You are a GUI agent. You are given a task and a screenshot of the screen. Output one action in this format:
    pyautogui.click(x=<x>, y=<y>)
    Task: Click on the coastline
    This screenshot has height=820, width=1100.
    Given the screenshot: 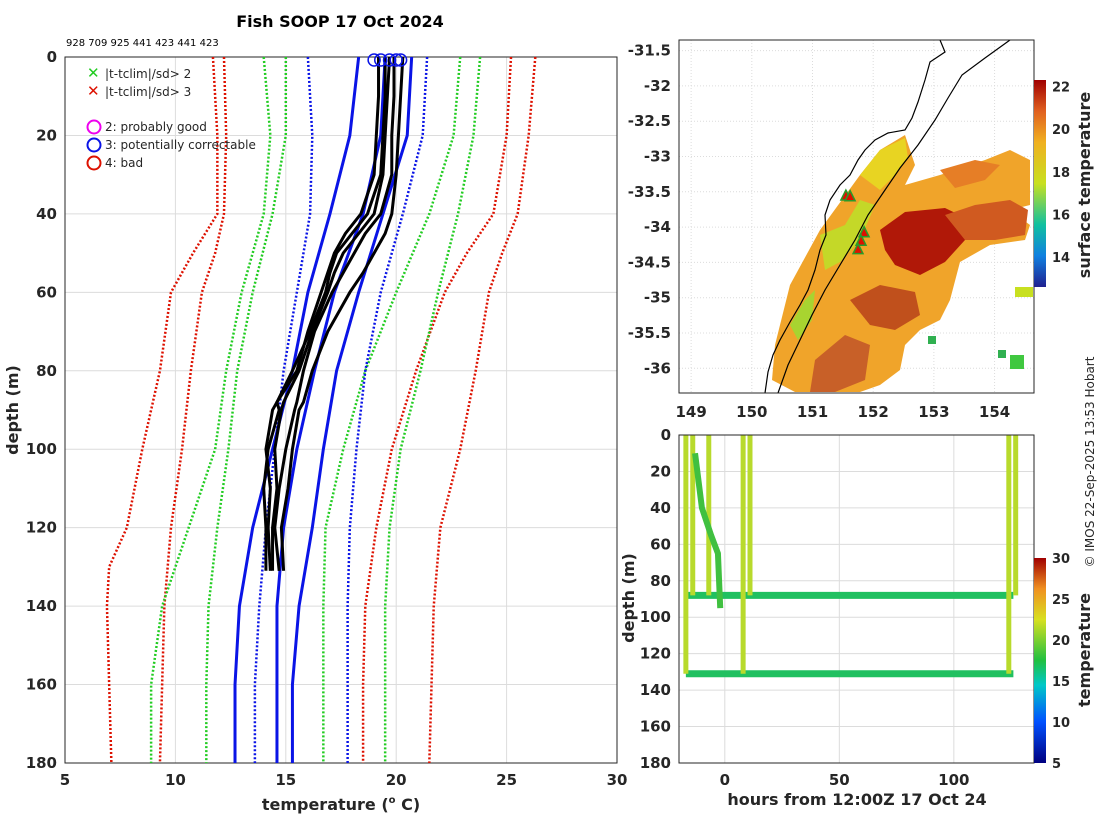 What is the action you would take?
    pyautogui.click(x=855, y=216)
    